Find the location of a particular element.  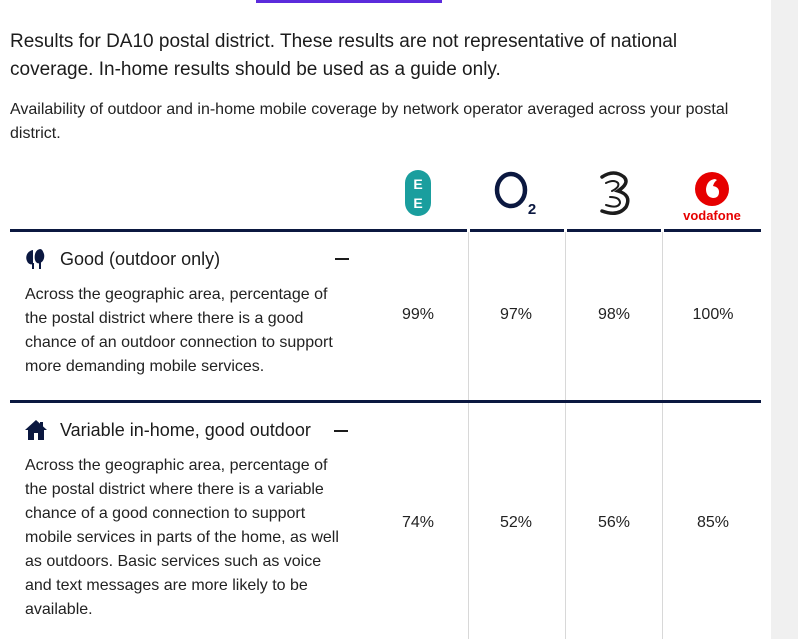

section-divider is located at coordinates (385, 401).